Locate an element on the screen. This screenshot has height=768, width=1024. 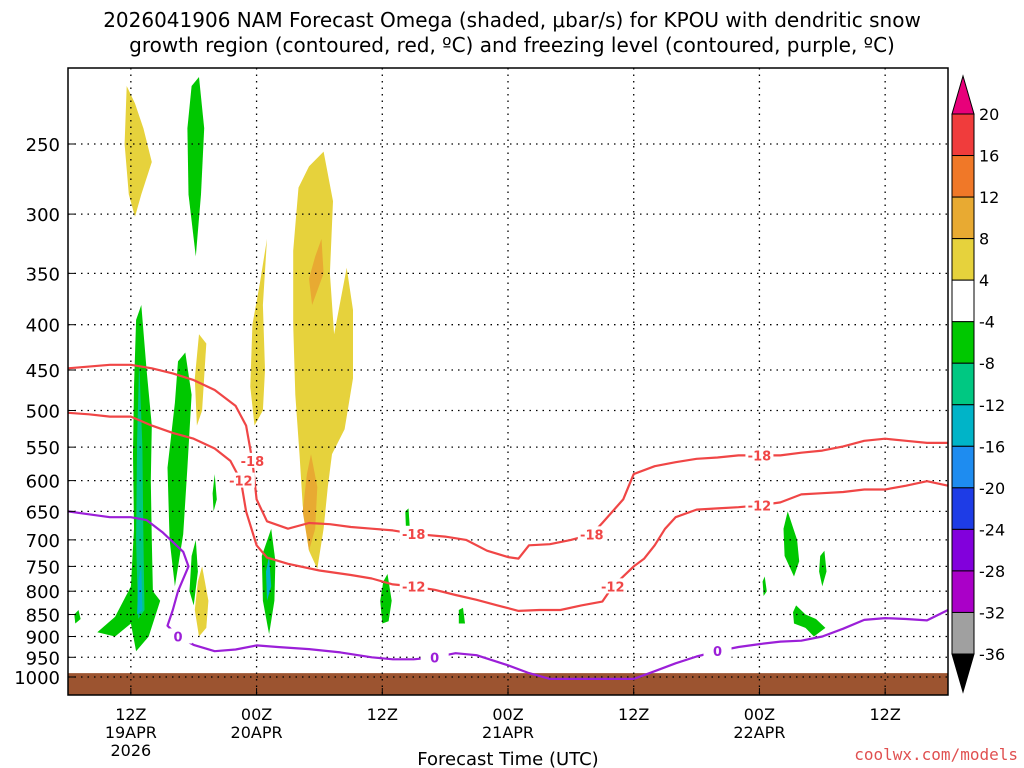
colorbar-label-5: -4 is located at coordinates (987, 322).